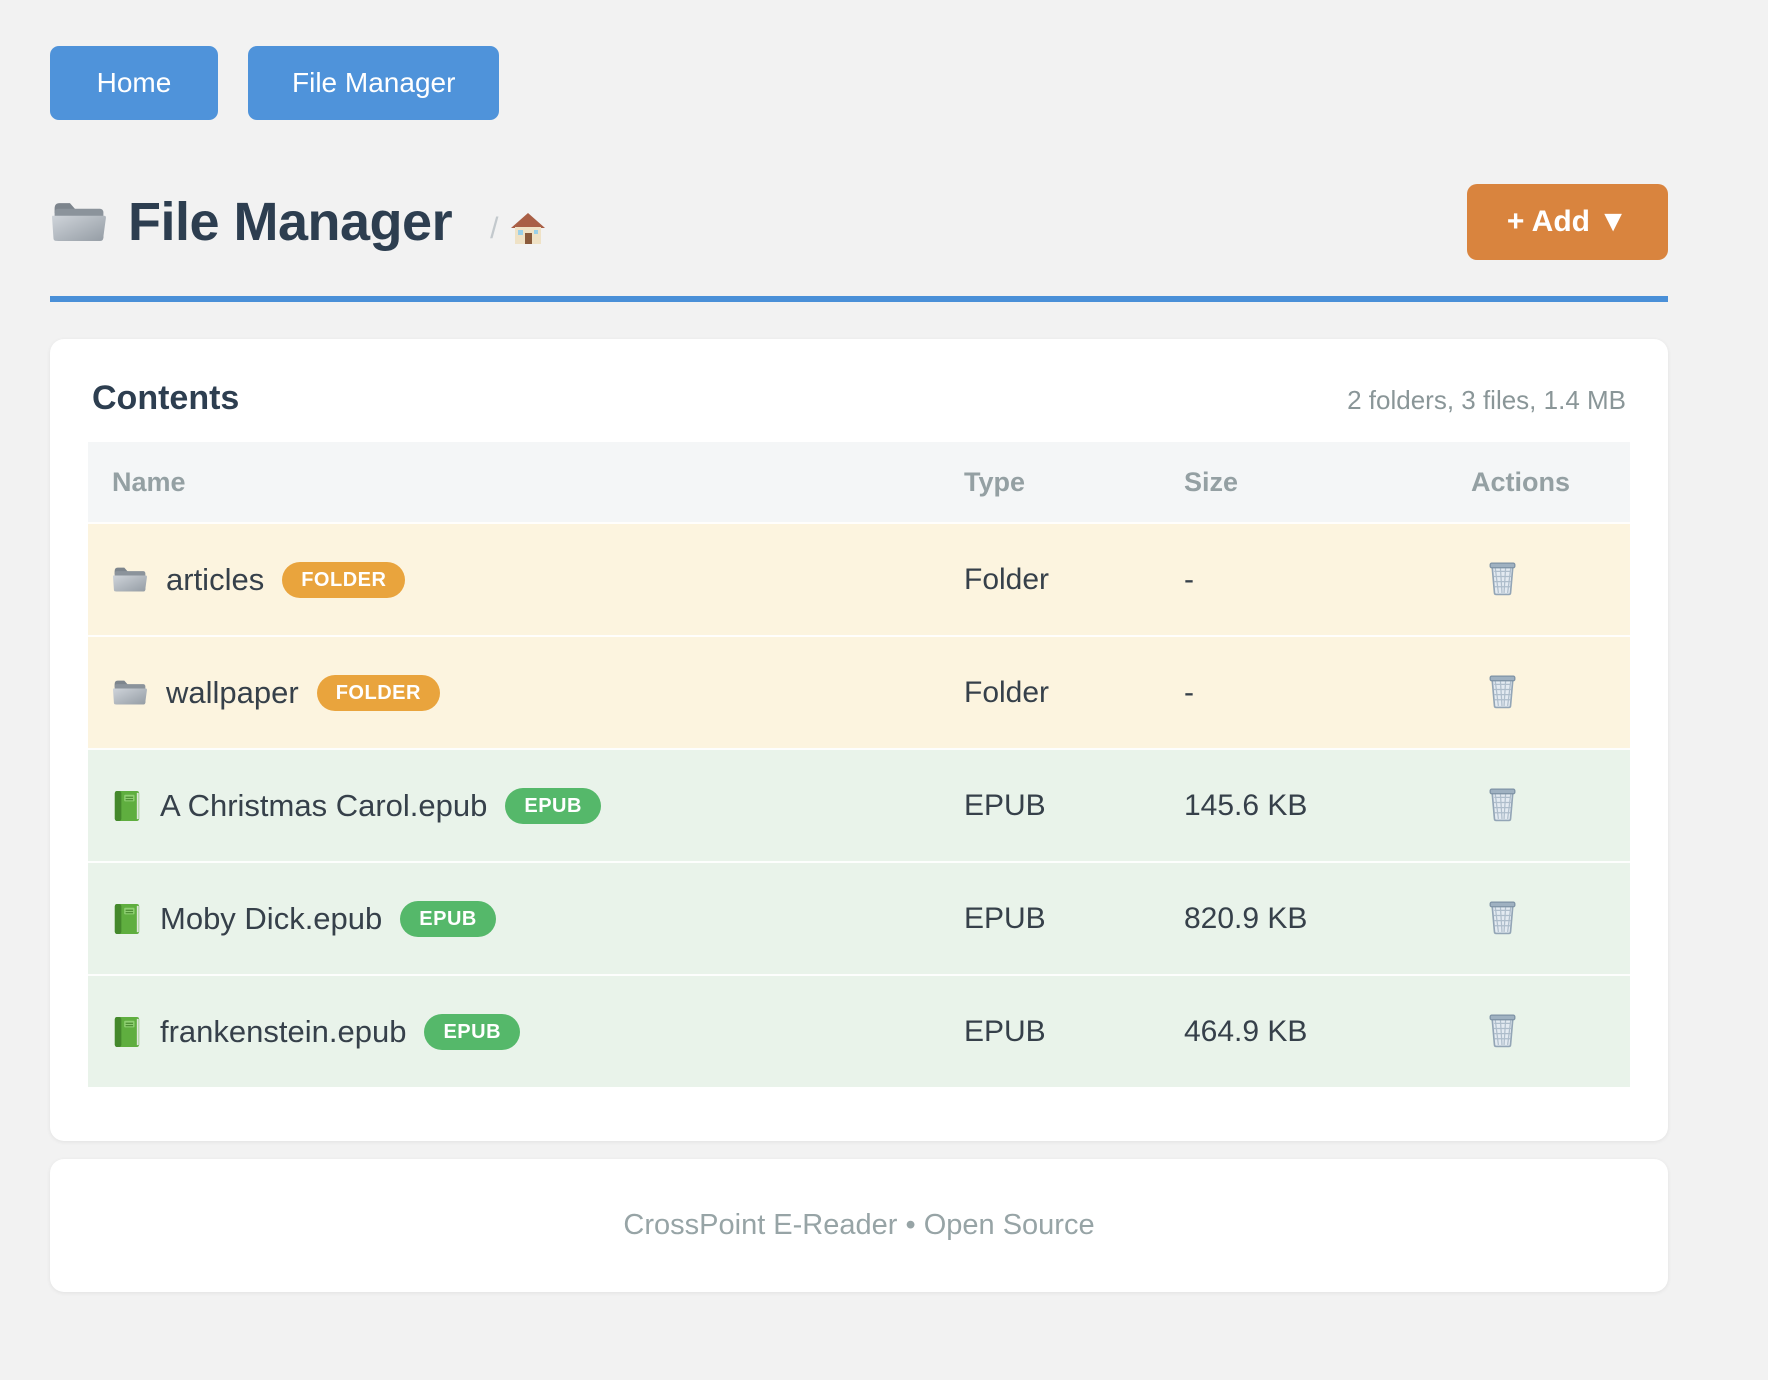 The image size is (1768, 1380). I want to click on breadcrumb: /, so click(518, 229).